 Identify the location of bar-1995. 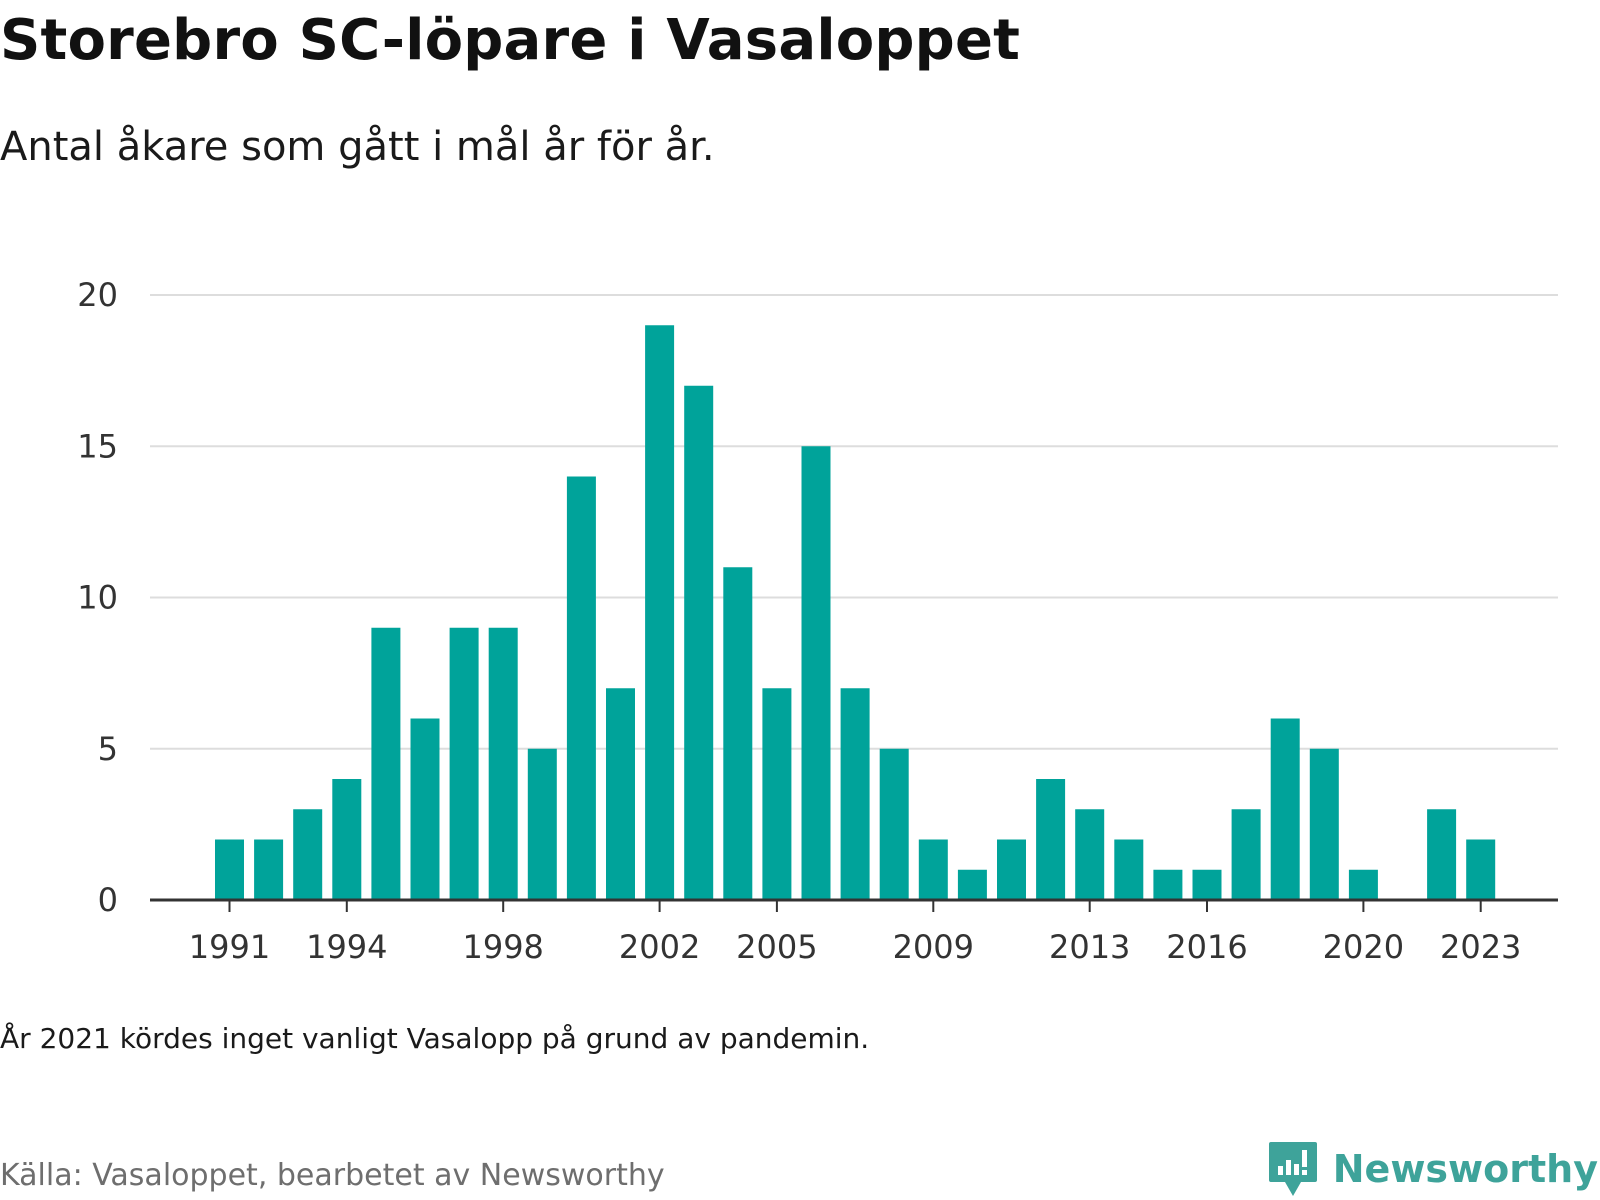
(386, 763).